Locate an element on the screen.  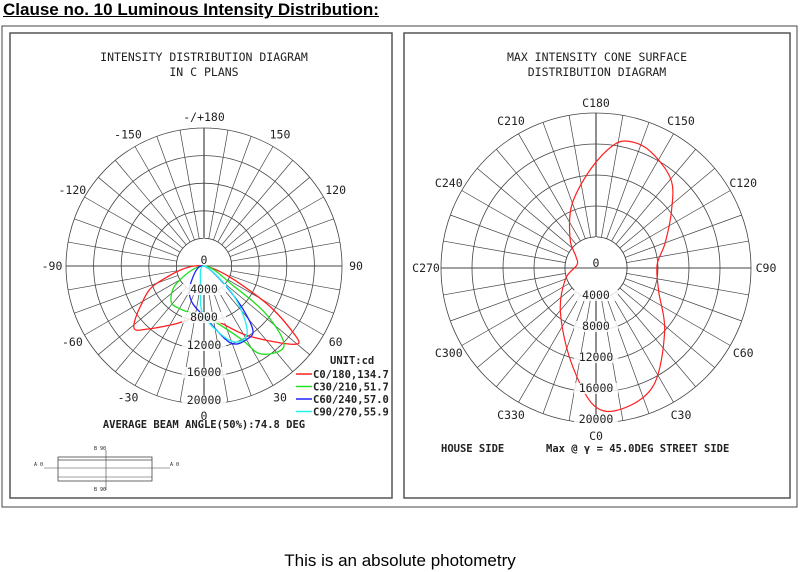
right-title-line-2: DISTRIBUTION DIAGRAM is located at coordinates (597, 72).